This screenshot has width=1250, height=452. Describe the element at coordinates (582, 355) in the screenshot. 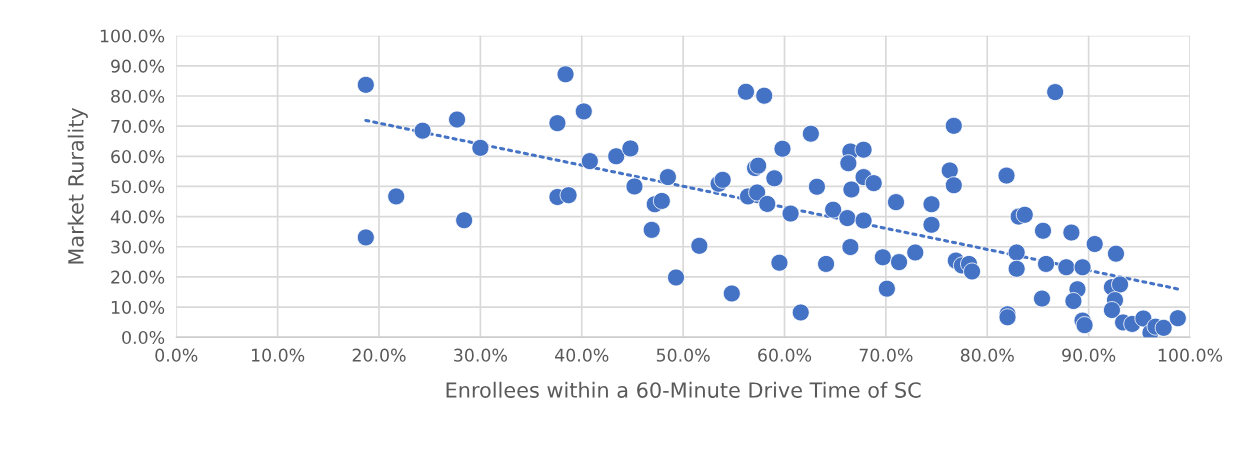

I see `x-tick-label: 40.0%` at that location.